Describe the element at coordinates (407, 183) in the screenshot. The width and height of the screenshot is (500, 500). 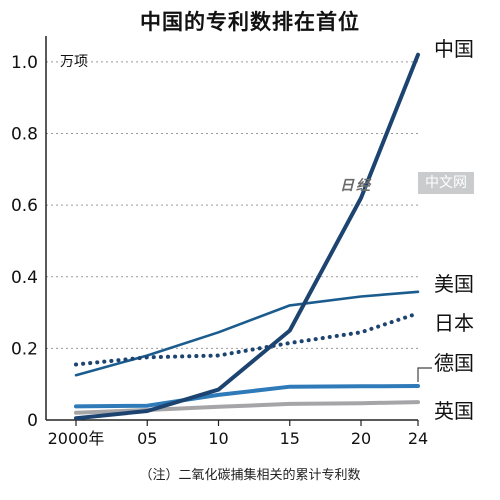
I see `watermark: 日经 中文网` at that location.